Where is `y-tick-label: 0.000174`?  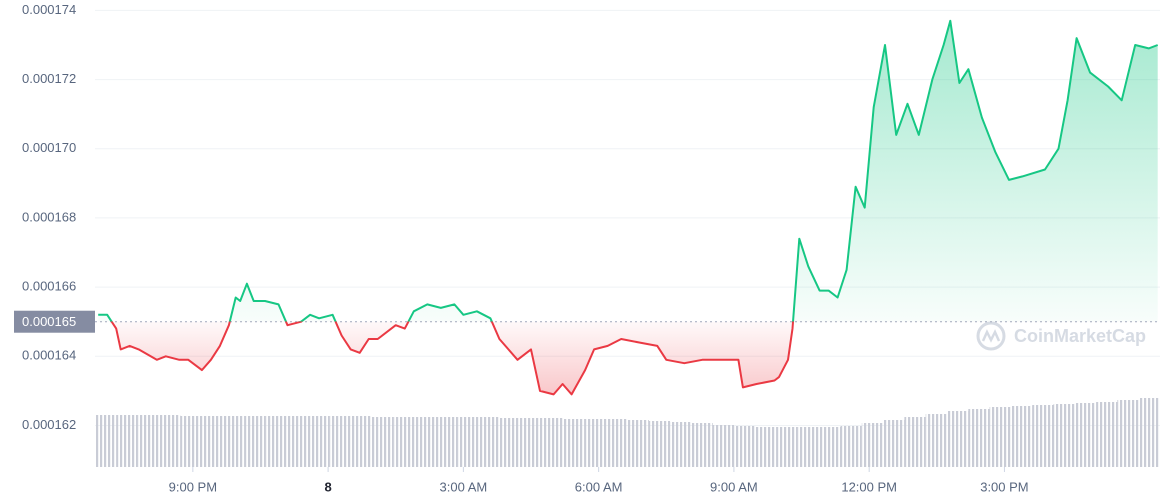 y-tick-label: 0.000174 is located at coordinates (49, 9).